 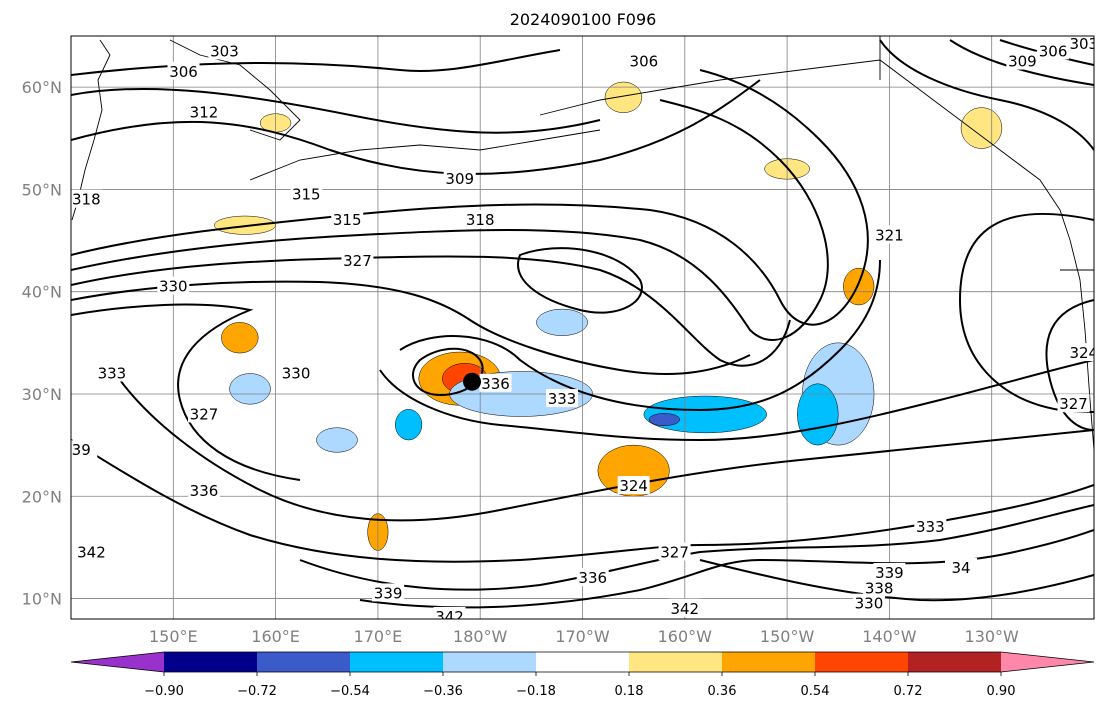 I want to click on colorbar-tick-label: 0.18, so click(x=629, y=691).